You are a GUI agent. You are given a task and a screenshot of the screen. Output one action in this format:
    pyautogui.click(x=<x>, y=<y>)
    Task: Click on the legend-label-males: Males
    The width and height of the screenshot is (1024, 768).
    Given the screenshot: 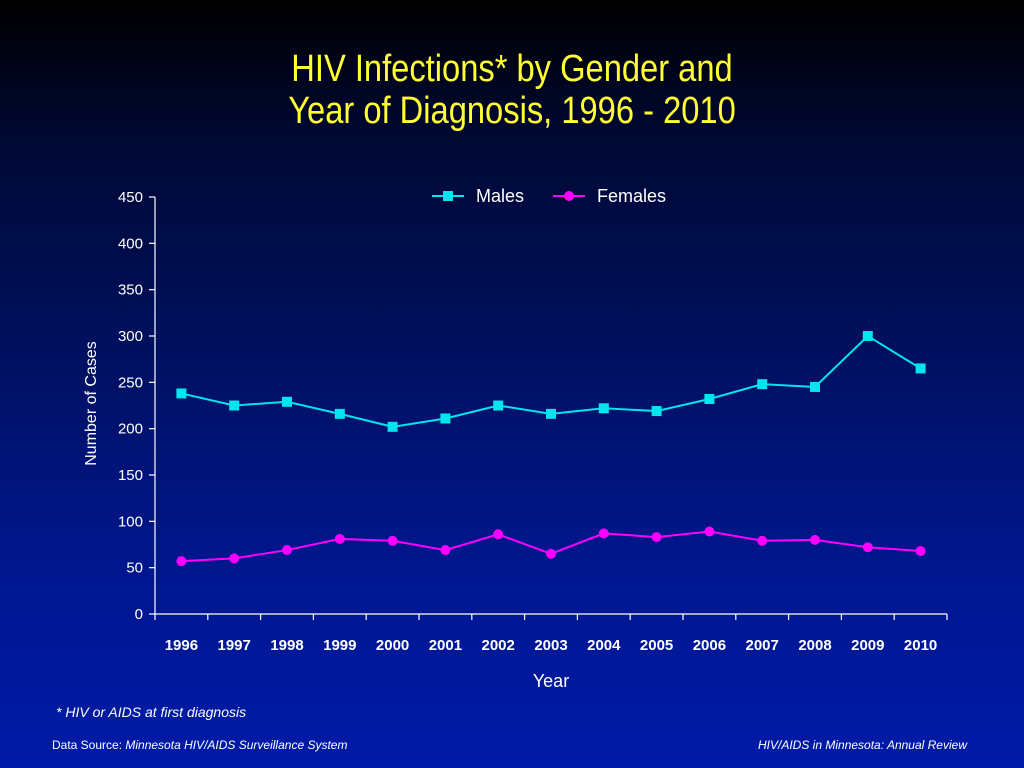 What is the action you would take?
    pyautogui.click(x=500, y=196)
    